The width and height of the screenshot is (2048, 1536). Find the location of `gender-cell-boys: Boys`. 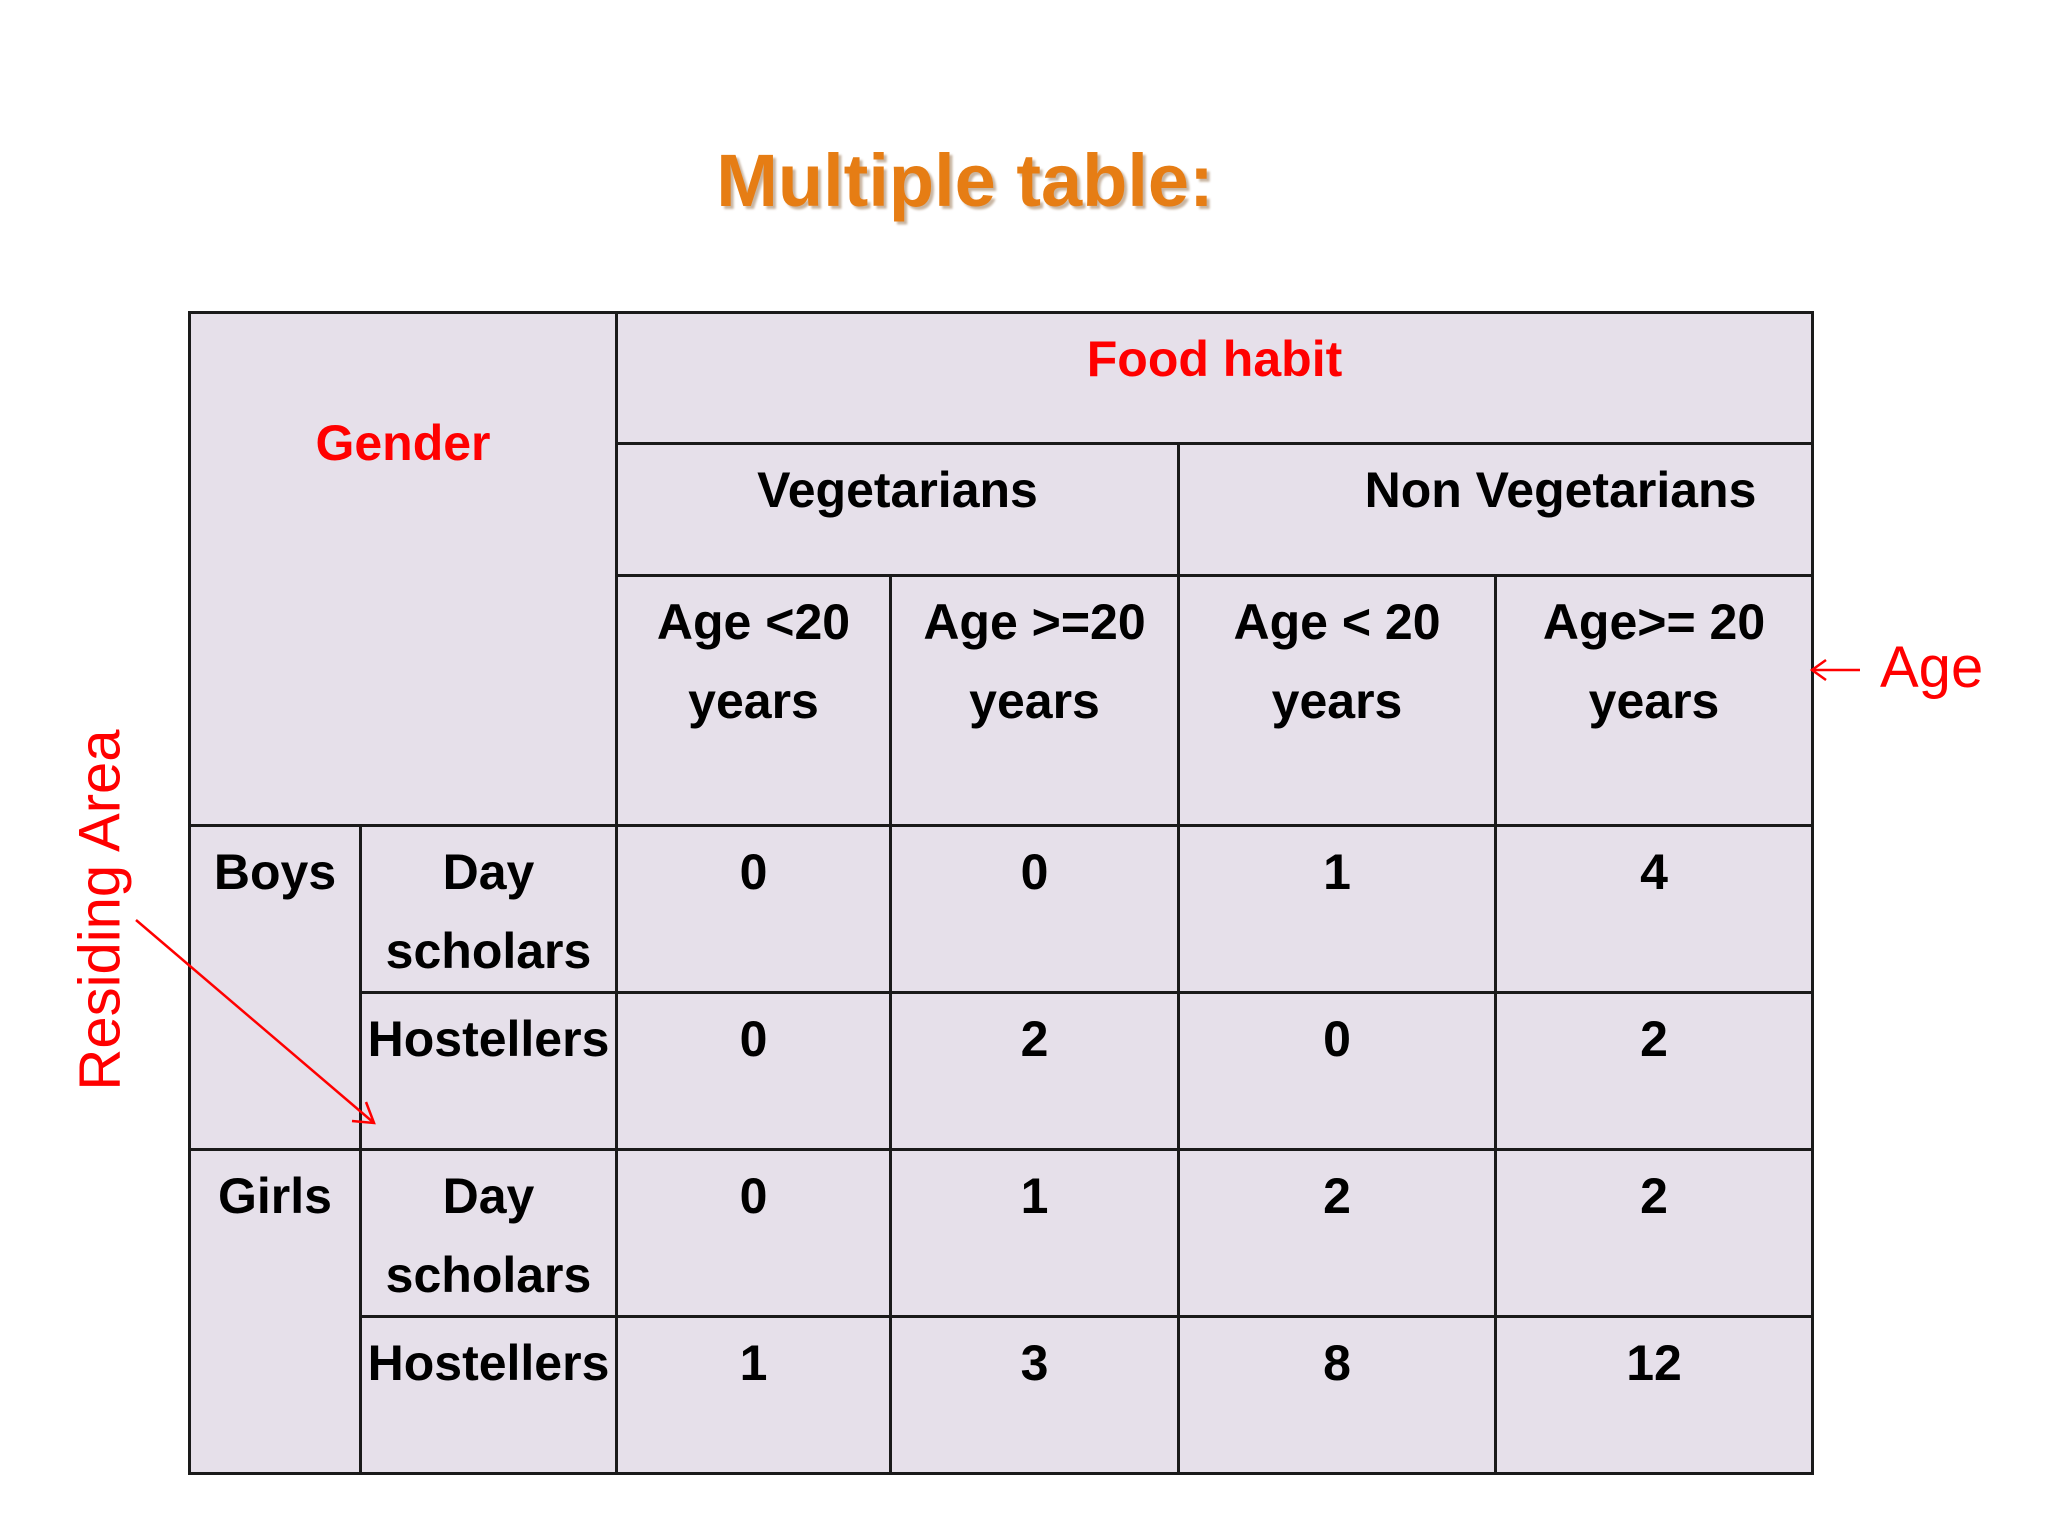

gender-cell-boys: Boys is located at coordinates (275, 987).